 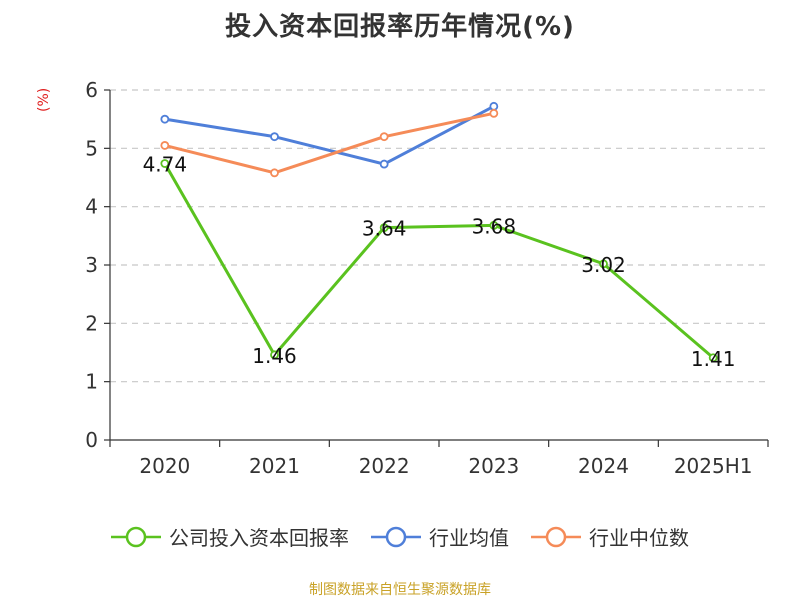 I want to click on y-tick-label: 4, so click(x=91, y=207).